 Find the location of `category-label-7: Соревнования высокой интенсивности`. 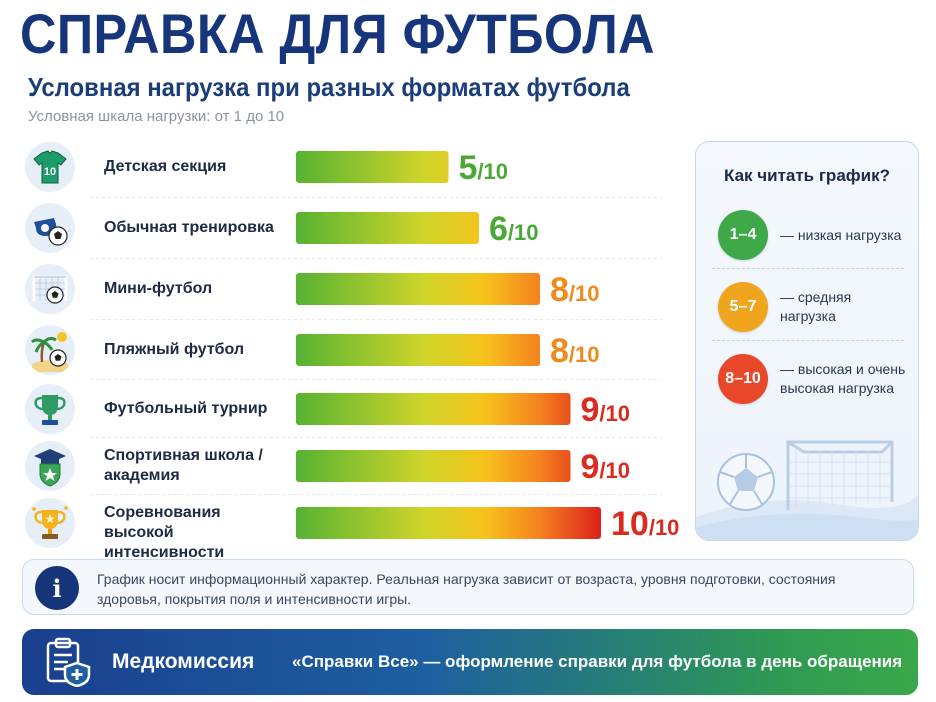

category-label-7: Соревнования высокой интенсивности is located at coordinates (194, 533).